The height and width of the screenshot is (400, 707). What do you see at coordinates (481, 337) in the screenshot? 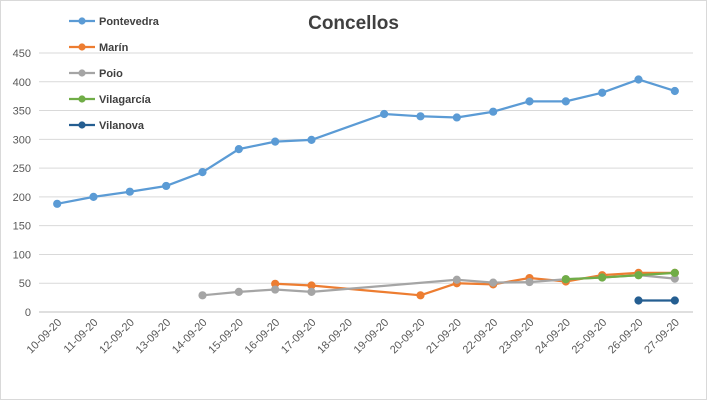
I see `x-tick-label: 22-09-20` at bounding box center [481, 337].